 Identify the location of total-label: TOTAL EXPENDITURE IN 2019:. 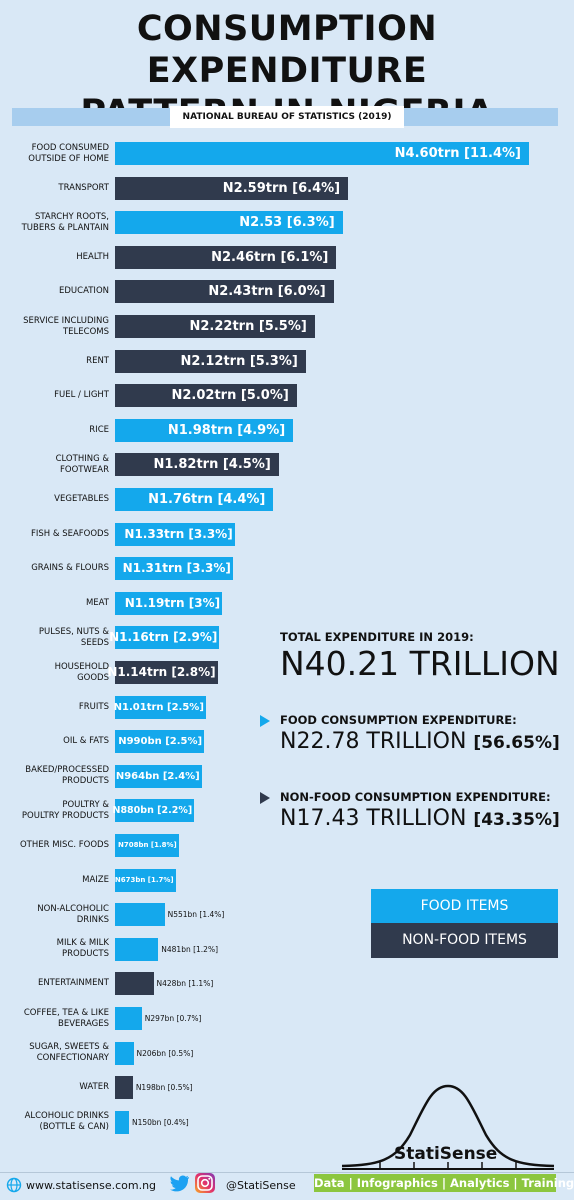
(377, 637).